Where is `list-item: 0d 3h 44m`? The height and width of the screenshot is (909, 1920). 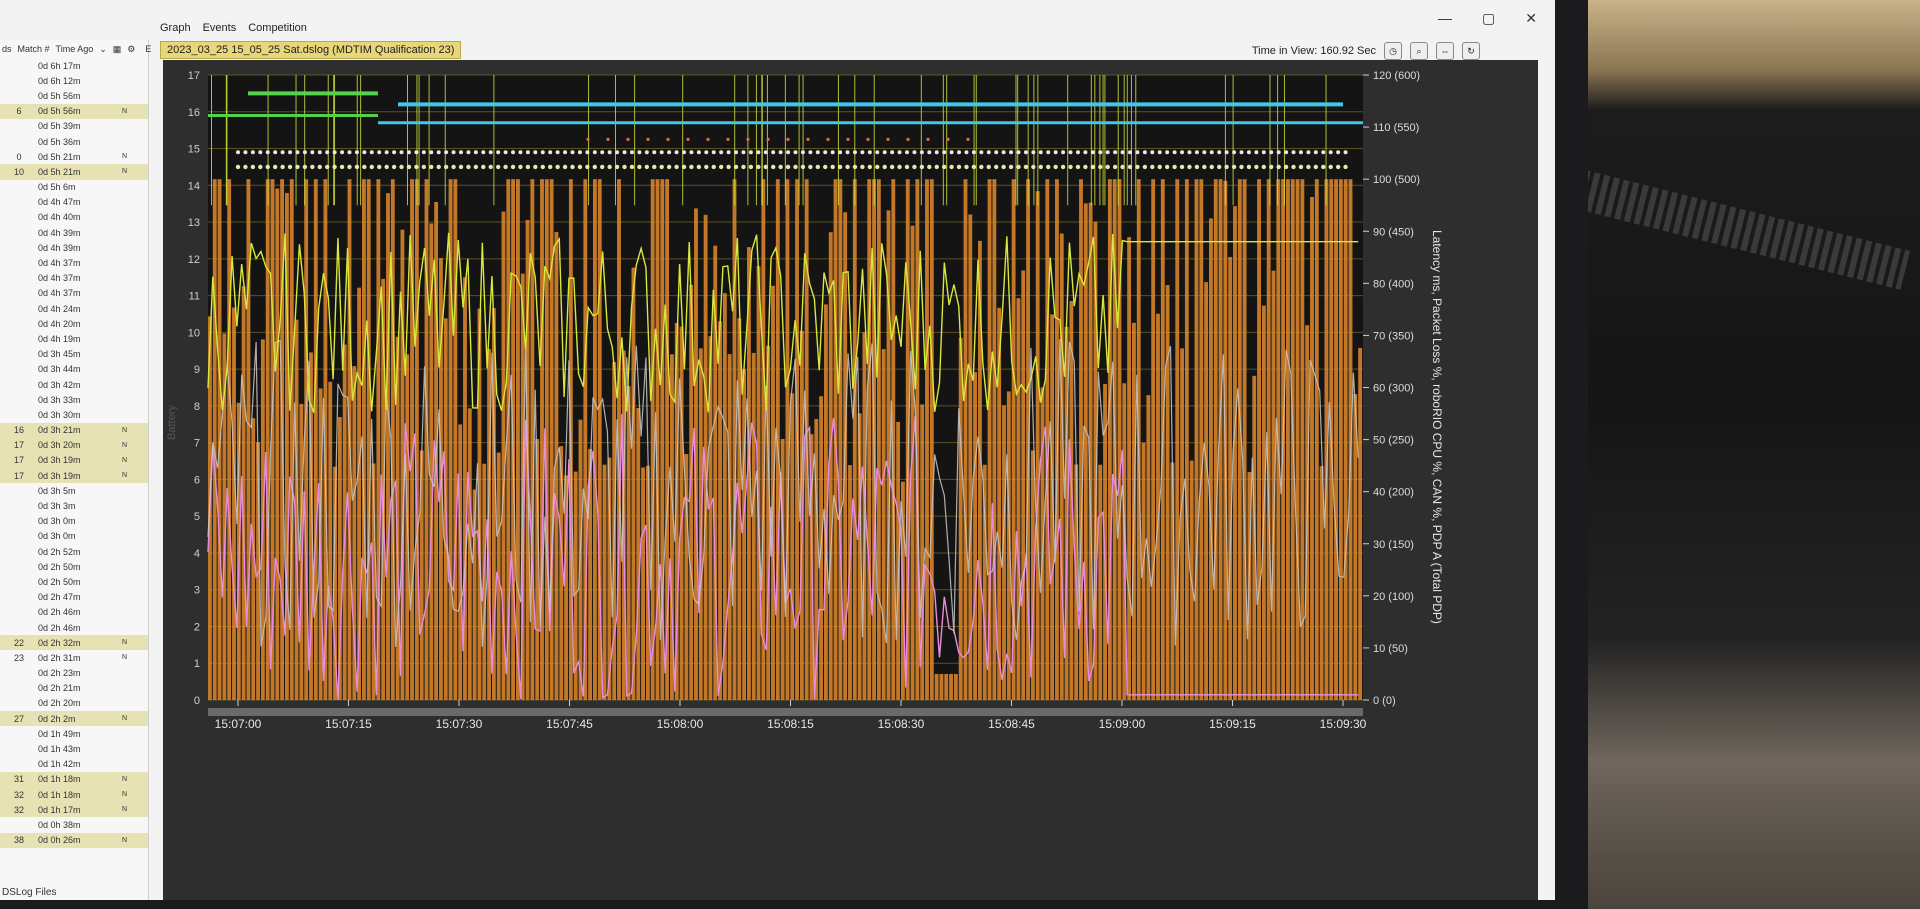 list-item: 0d 3h 44m is located at coordinates (74, 369).